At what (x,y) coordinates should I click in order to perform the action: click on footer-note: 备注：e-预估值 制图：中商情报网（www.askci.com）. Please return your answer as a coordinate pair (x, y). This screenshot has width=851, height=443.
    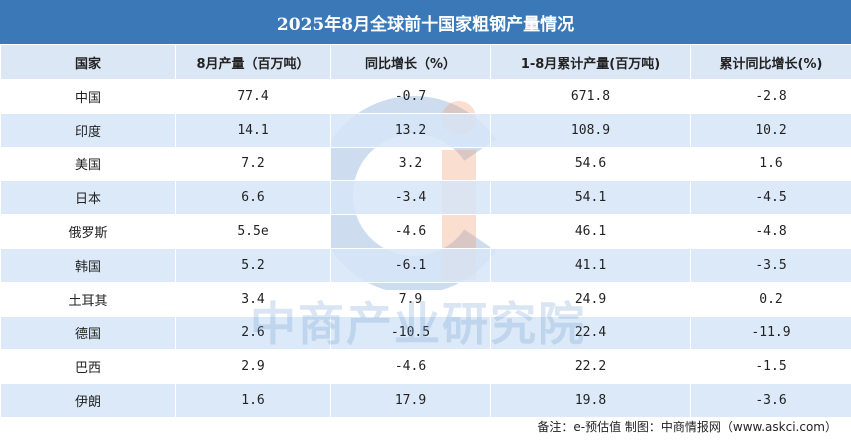
    Looking at the image, I should click on (687, 427).